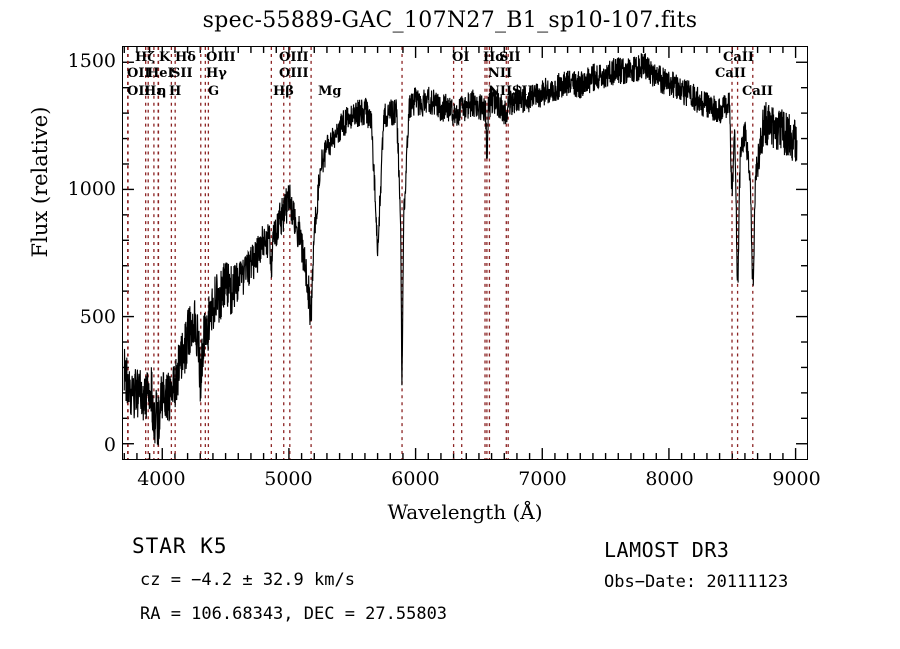 The image size is (900, 649). I want to click on y-axis-tick-labels: 0 500 1000 1500, so click(78, 253).